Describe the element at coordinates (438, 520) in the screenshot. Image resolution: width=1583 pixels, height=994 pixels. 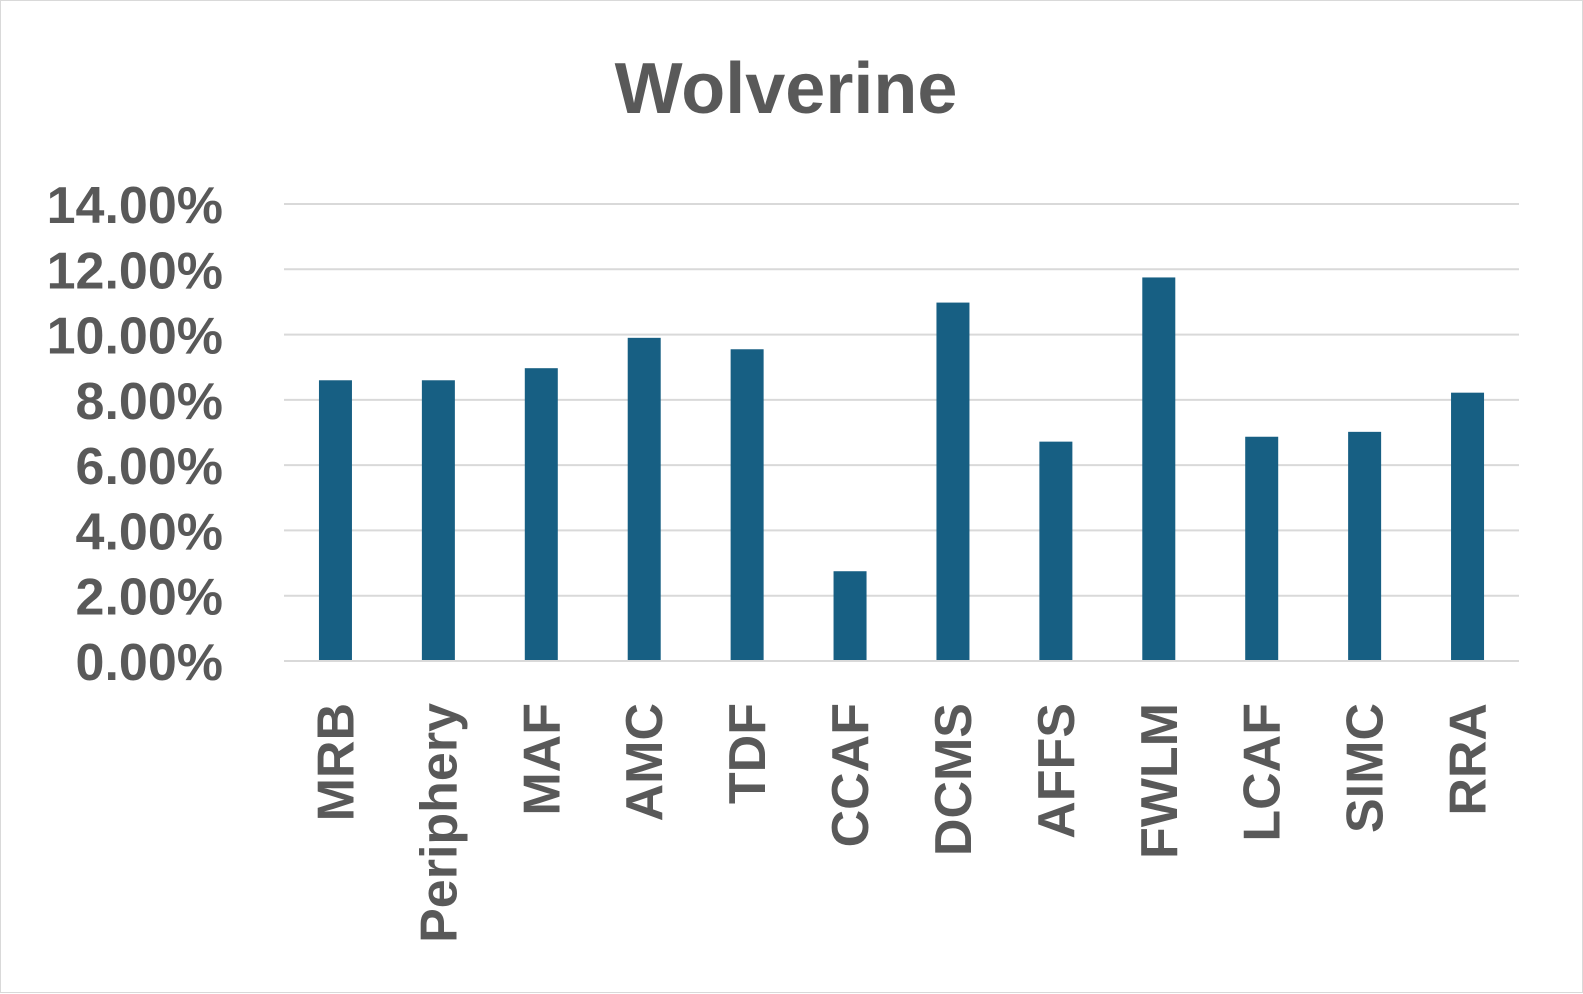
I see `bar-periphery` at that location.